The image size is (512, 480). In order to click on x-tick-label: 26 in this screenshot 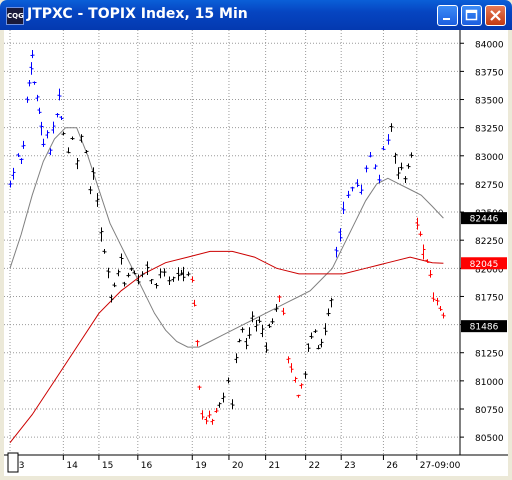, I will do `click(392, 466)`.